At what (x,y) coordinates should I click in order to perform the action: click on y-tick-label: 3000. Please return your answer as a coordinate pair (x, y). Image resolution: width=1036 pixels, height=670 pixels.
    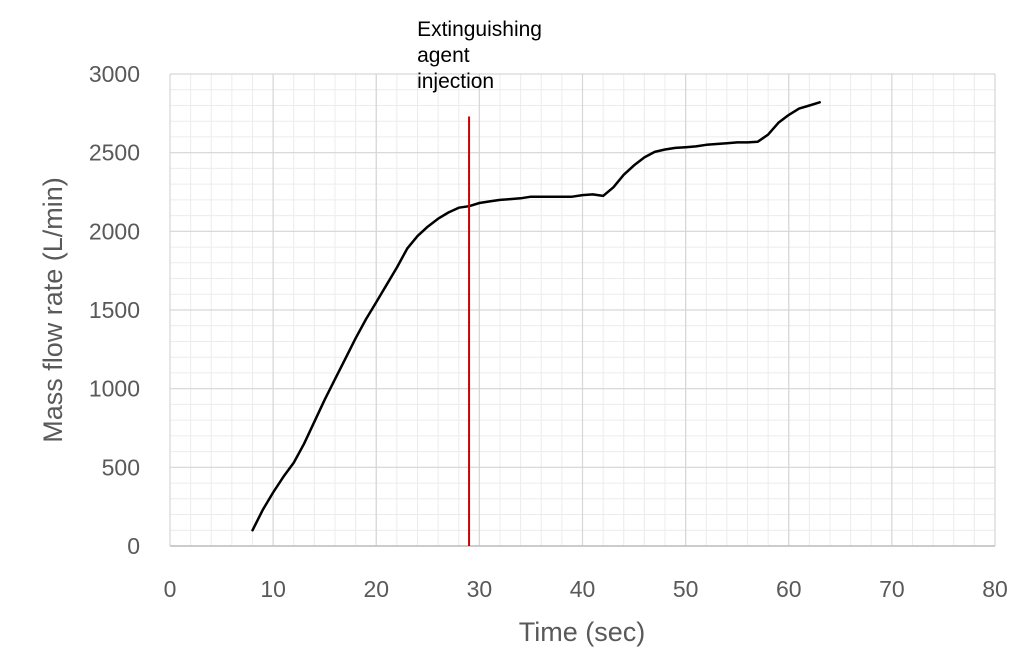
    Looking at the image, I should click on (114, 74).